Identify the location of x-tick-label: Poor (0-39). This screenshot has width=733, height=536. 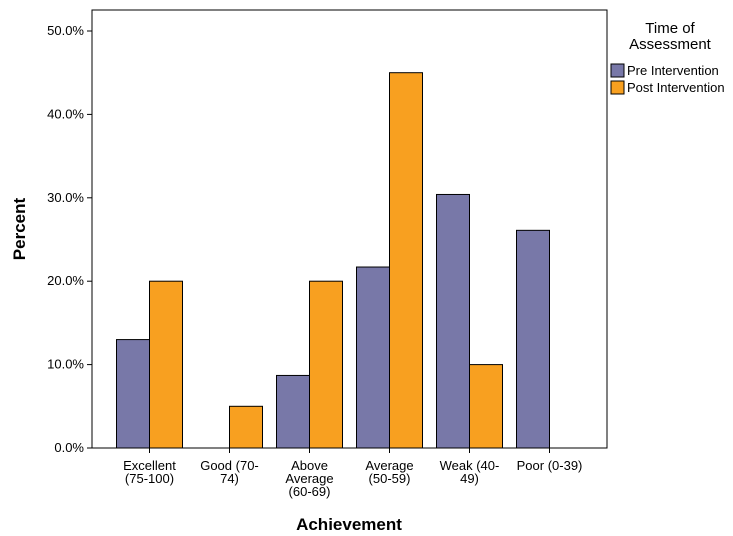
(550, 465).